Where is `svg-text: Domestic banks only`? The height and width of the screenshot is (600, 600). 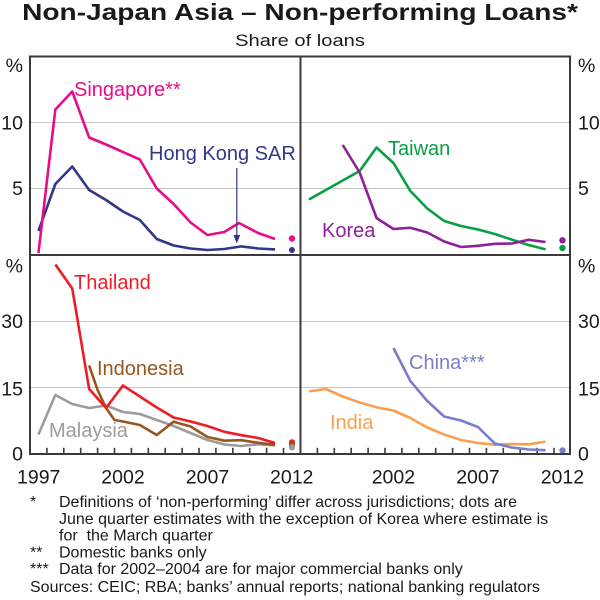
svg-text: Domestic banks only is located at coordinates (133, 552).